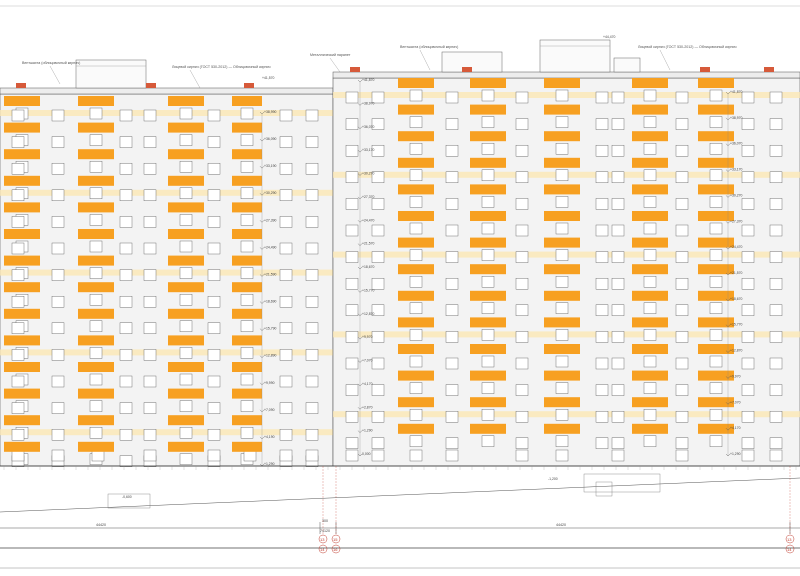  What do you see at coordinates (368, 220) in the screenshot?
I see `elevation-label: +24,470` at bounding box center [368, 220].